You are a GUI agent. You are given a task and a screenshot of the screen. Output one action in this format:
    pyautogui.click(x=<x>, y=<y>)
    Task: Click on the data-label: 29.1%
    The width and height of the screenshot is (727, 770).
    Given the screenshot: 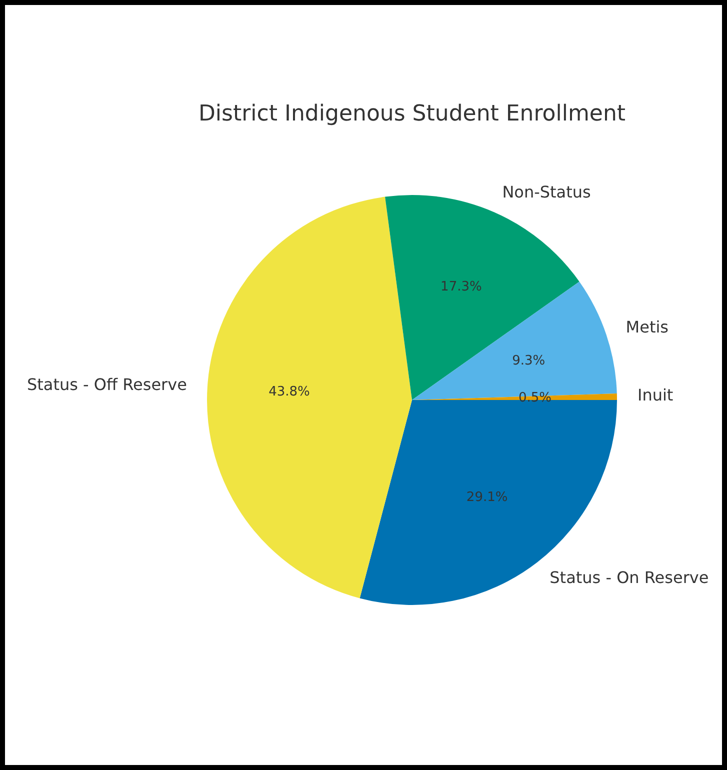 What is the action you would take?
    pyautogui.click(x=487, y=497)
    